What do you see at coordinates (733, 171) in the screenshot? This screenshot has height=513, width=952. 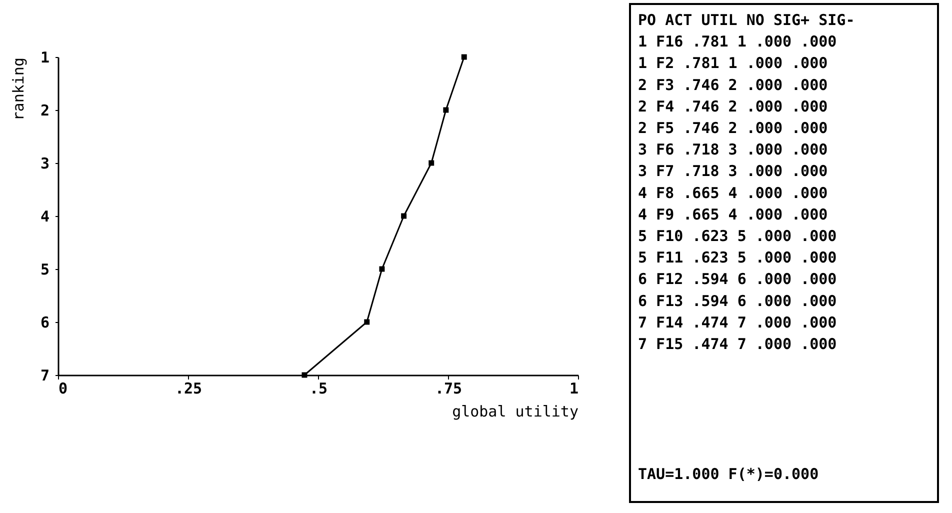 I see `text: 3 F7 .718 3 .000 .000` at bounding box center [733, 171].